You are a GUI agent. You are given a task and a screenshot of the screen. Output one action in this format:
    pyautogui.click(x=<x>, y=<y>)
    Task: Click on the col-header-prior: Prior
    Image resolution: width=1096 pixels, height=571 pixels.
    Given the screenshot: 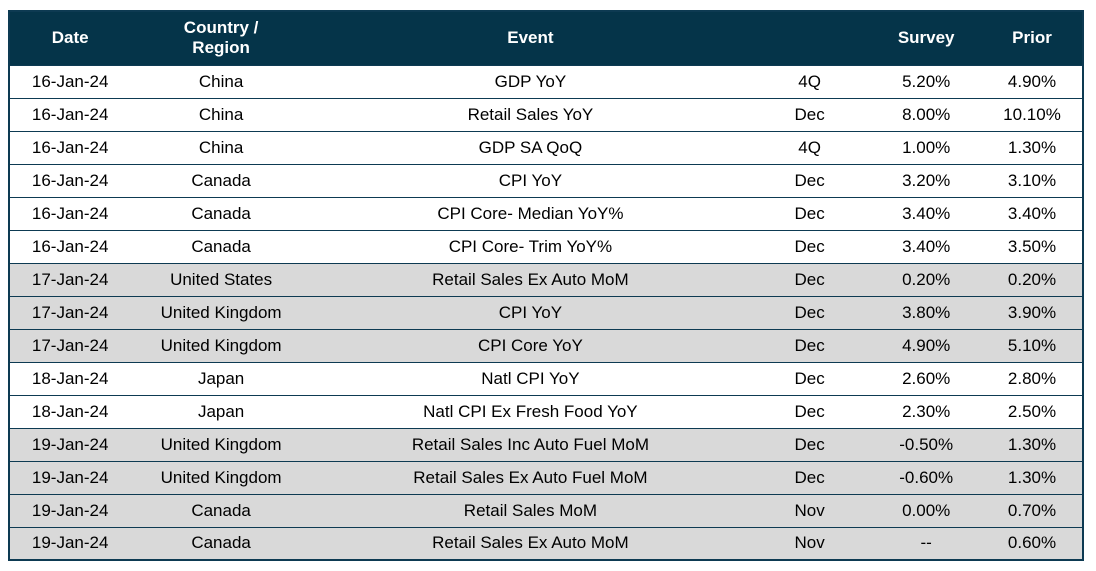 What is the action you would take?
    pyautogui.click(x=1032, y=38)
    